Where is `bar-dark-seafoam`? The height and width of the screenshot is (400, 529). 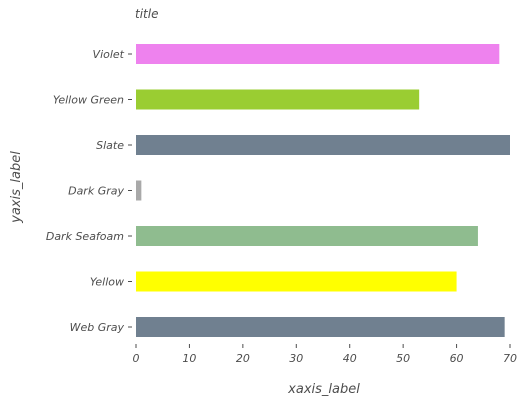 bar-dark-seafoam is located at coordinates (307, 236).